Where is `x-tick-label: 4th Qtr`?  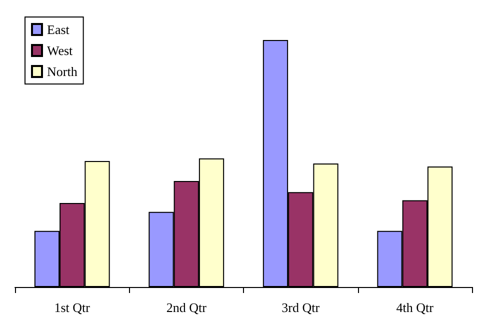
x-tick-label: 4th Qtr is located at coordinates (415, 307).